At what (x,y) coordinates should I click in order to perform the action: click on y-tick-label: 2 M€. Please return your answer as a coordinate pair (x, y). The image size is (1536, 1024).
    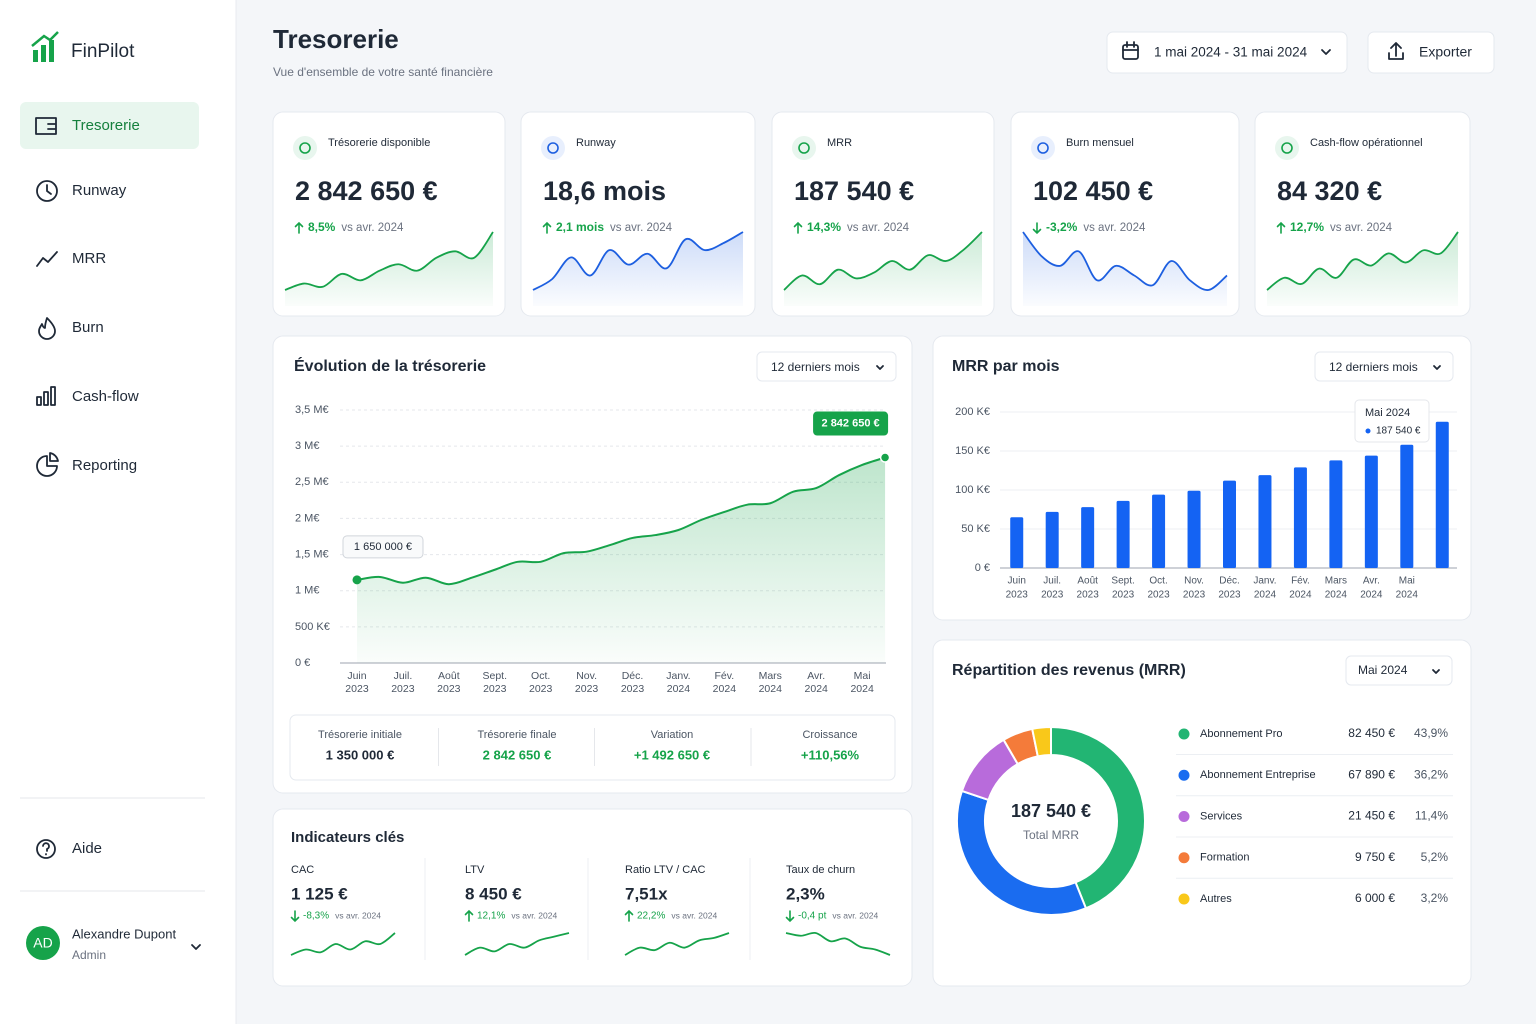
    Looking at the image, I should click on (307, 518).